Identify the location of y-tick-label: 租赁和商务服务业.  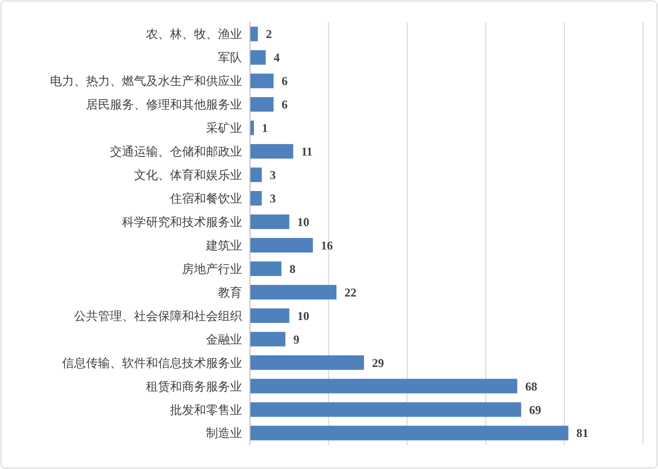
(194, 386).